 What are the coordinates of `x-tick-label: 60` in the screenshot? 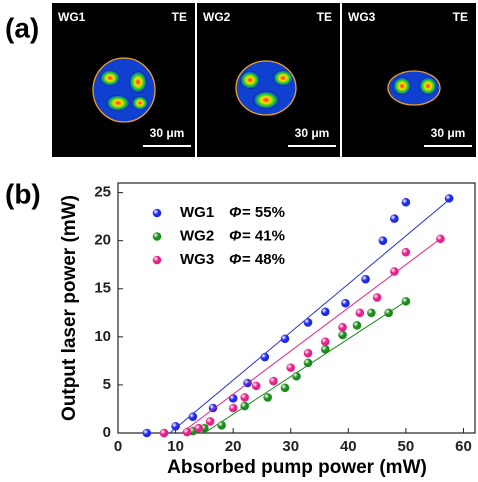 It's located at (463, 446).